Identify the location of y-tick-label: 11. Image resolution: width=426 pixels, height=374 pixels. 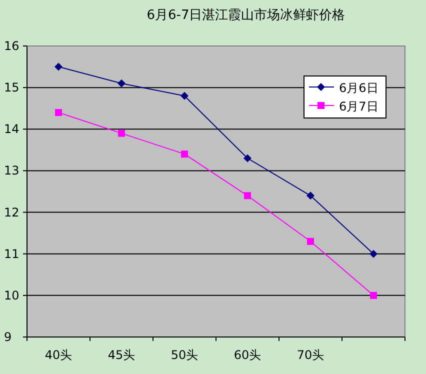
(12, 253).